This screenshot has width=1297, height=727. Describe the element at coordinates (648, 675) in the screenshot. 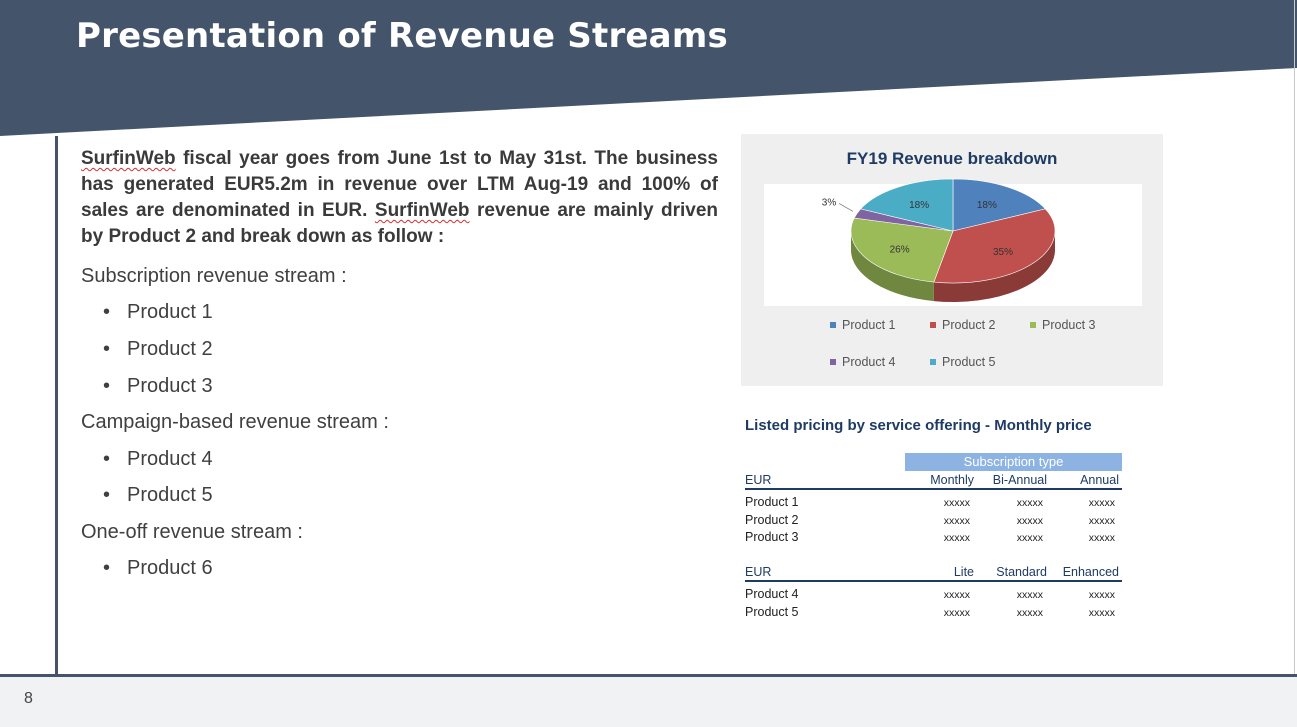

I see `footer-rule` at that location.